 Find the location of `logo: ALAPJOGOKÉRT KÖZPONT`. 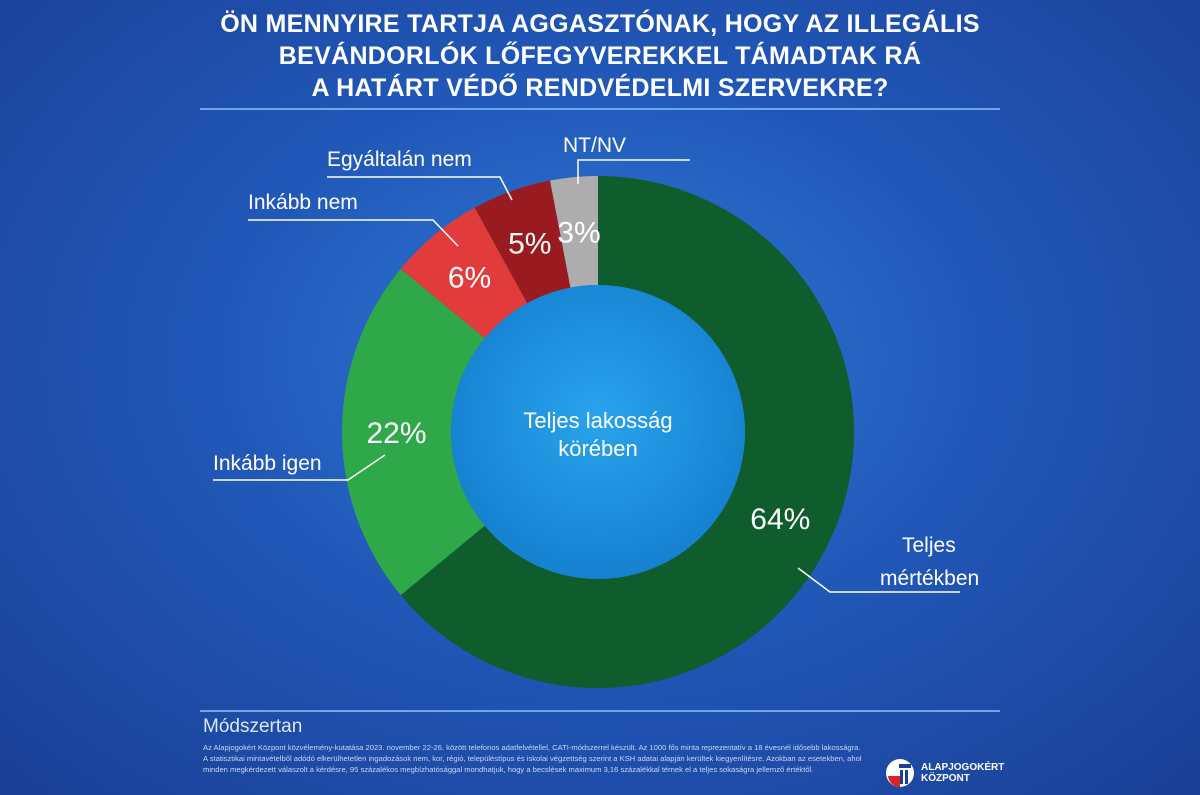

logo: ALAPJOGOKÉRT KÖZPONT is located at coordinates (944, 773).